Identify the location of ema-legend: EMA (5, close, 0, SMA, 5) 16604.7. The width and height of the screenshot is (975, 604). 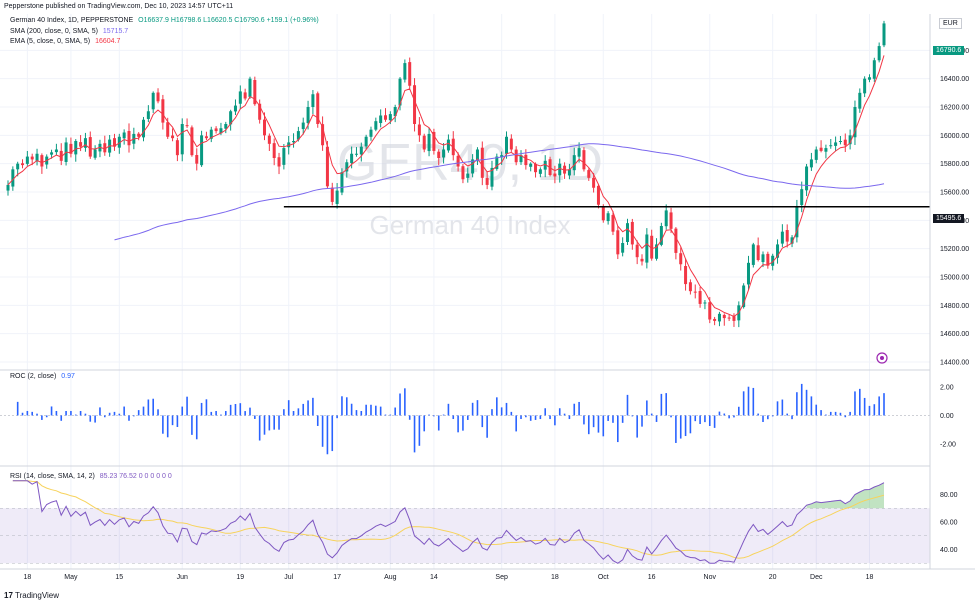
(66, 41).